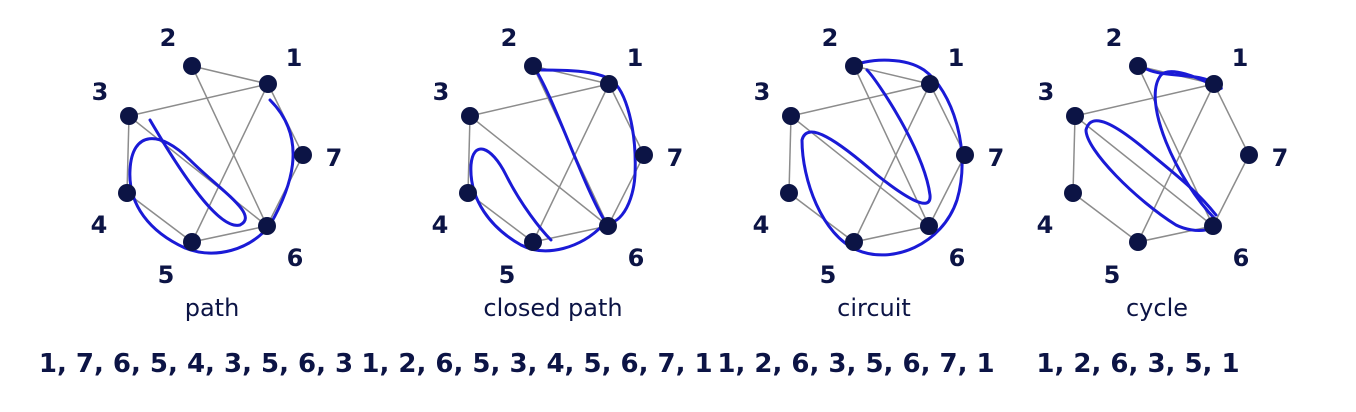 This screenshot has height=412, width=1356. What do you see at coordinates (1157, 308) in the screenshot?
I see `panel-title: cycle` at bounding box center [1157, 308].